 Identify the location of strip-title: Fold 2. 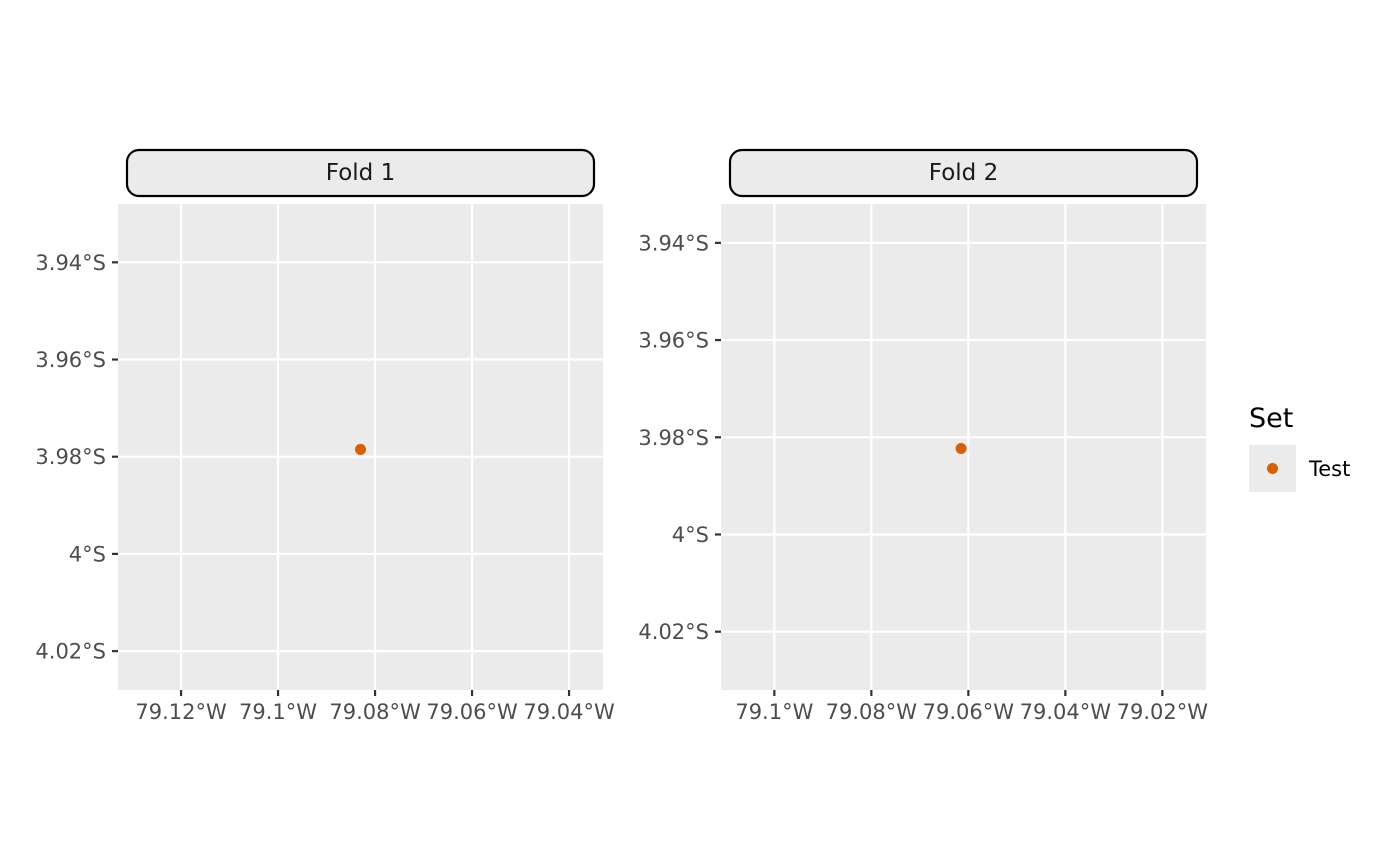
(963, 173).